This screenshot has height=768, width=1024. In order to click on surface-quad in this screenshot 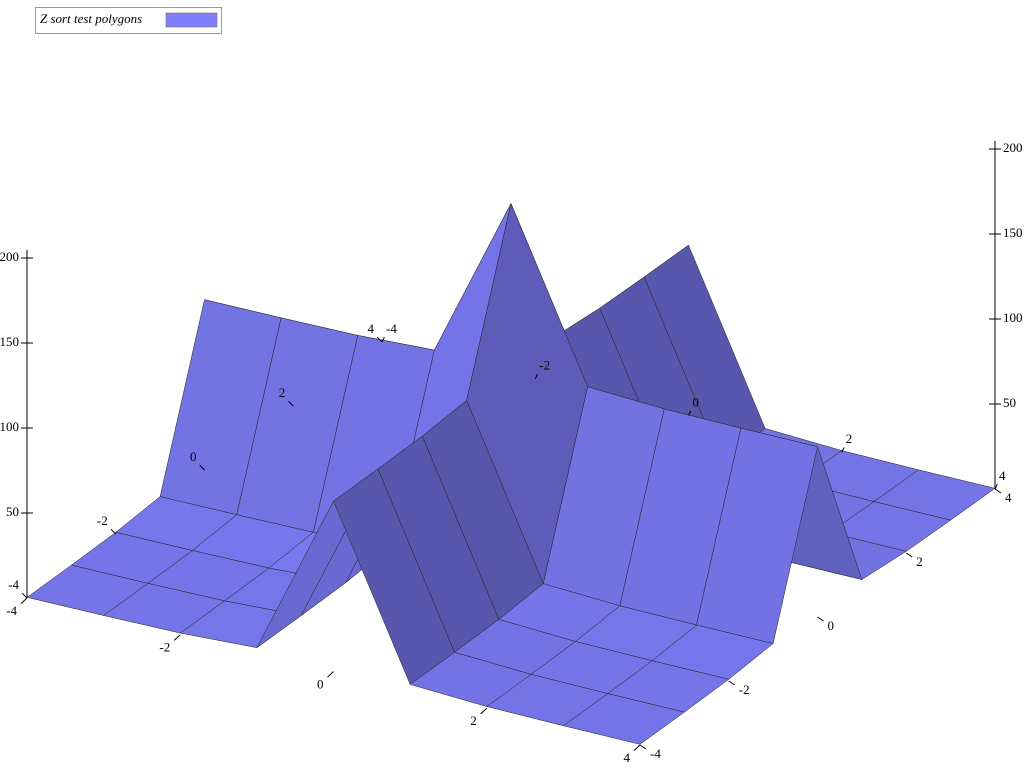, I will do `click(624, 719)`.